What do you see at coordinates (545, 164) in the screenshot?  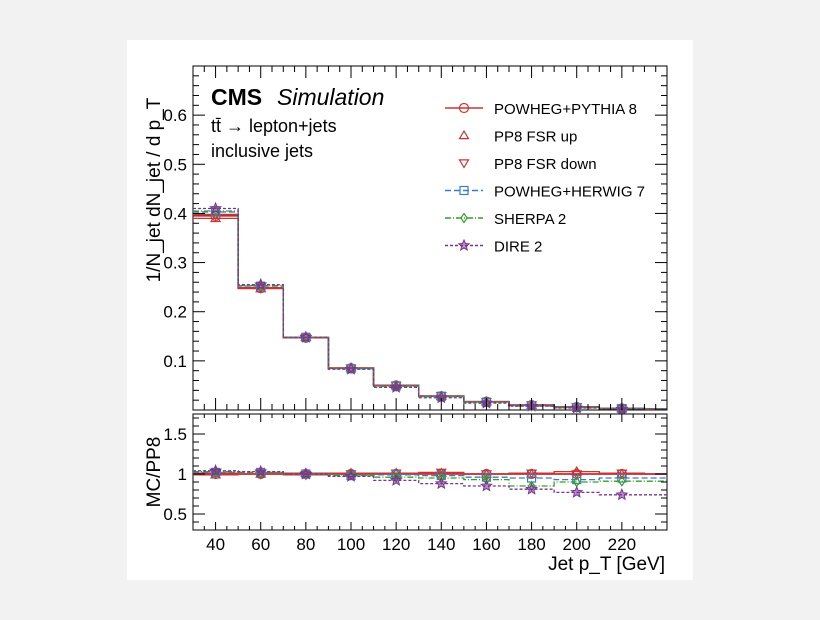 I see `legend-label-2: PP8 FSR down` at bounding box center [545, 164].